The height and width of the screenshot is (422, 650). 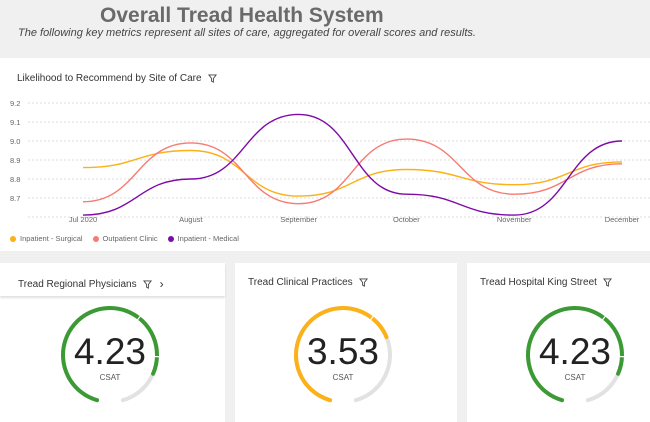 I want to click on card-title: Tread Regional Physicians, so click(x=77, y=284).